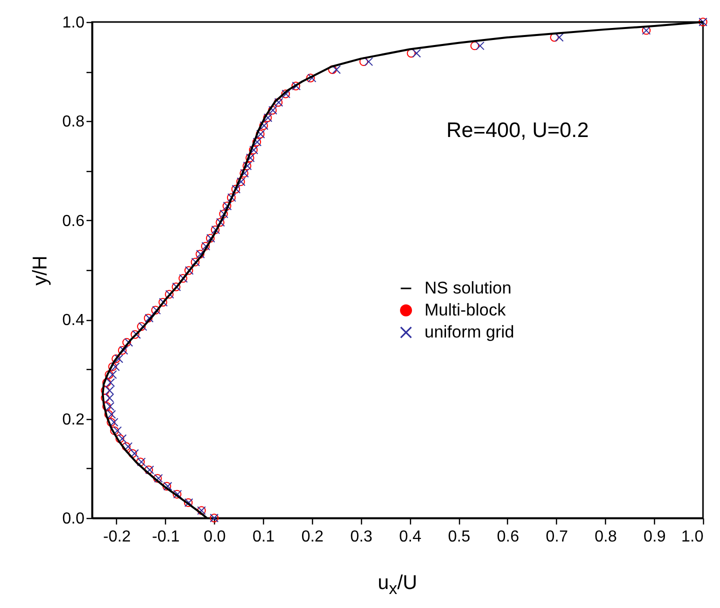 The width and height of the screenshot is (720, 608). Describe the element at coordinates (459, 537) in the screenshot. I see `x-tick-label: 0.5` at that location.